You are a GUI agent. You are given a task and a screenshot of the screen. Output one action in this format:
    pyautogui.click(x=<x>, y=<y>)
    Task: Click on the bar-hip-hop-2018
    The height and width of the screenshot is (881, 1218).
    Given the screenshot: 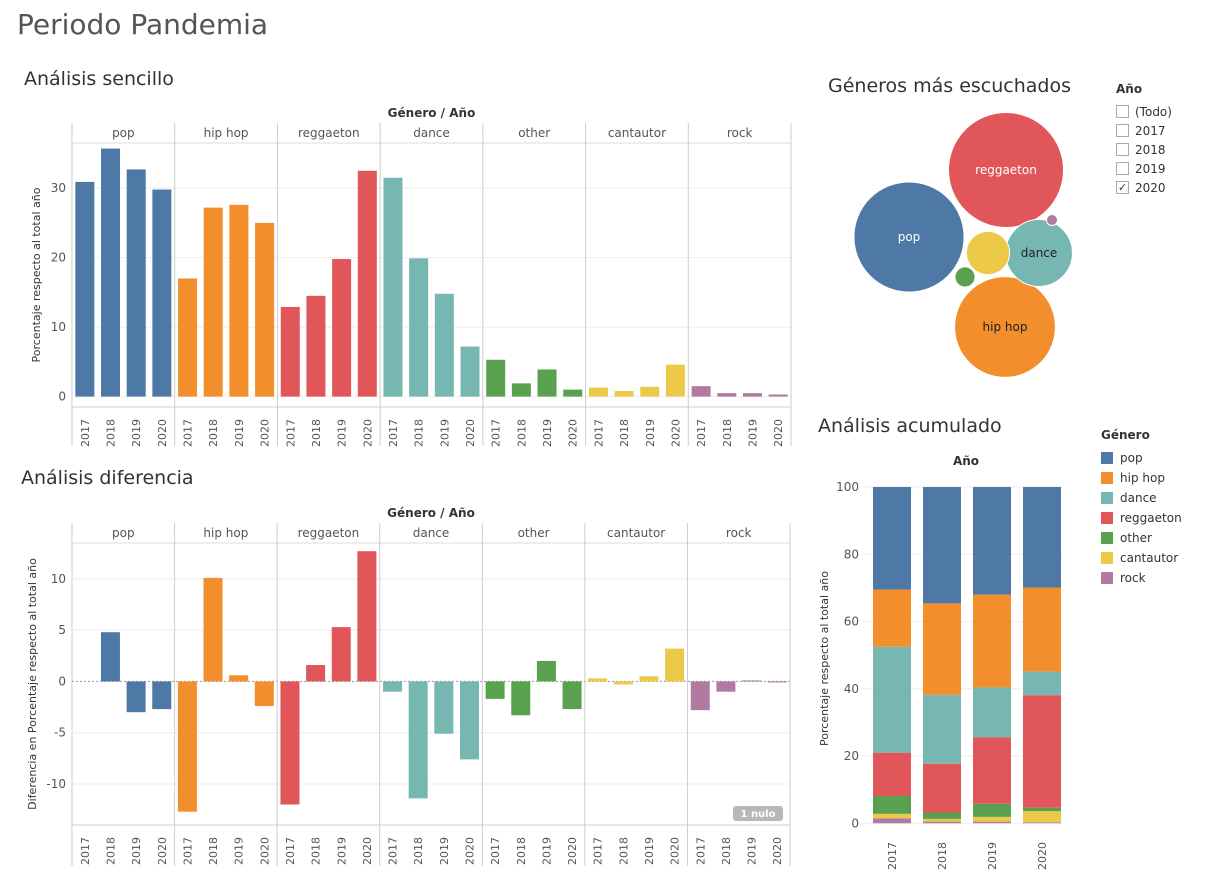 What is the action you would take?
    pyautogui.click(x=213, y=629)
    